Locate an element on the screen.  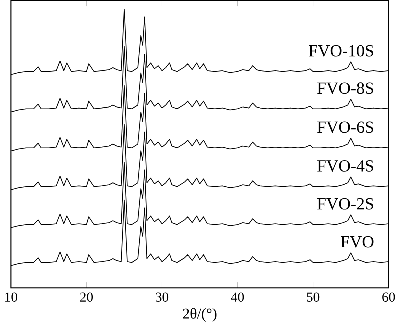
series-label: FVO-2S is located at coordinates (346, 204).